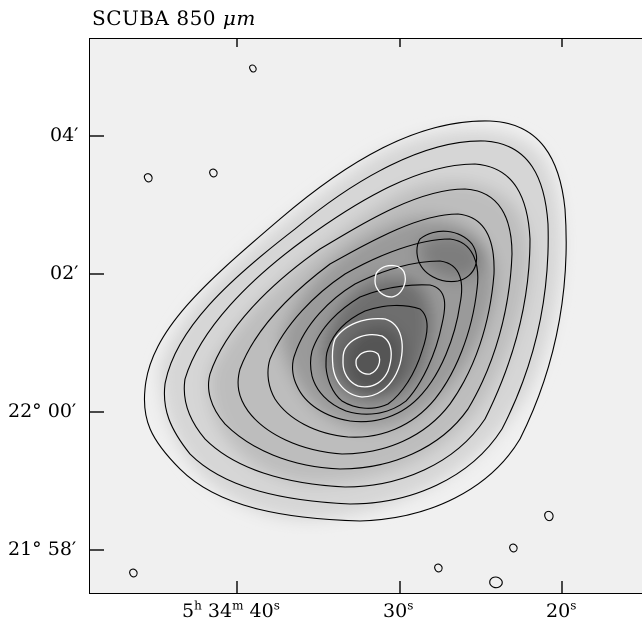 The image size is (642, 625). I want to click on y-tick-58: 21° 58′, so click(42, 549).